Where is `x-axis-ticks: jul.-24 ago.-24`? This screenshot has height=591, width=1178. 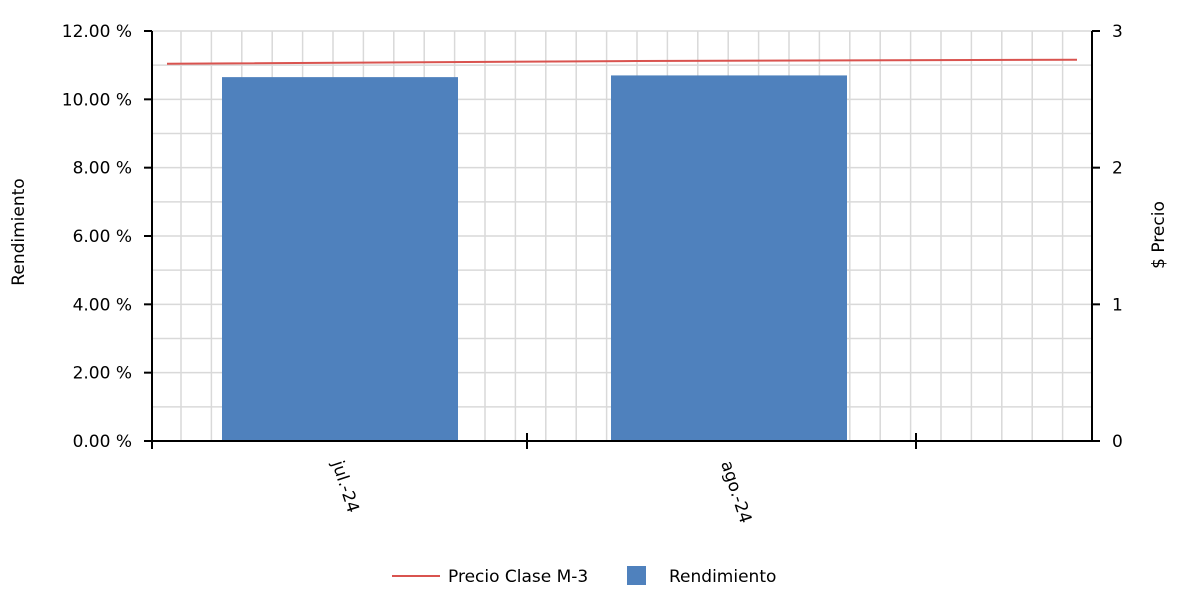 x-axis-ticks: jul.-24 ago.-24 is located at coordinates (622, 479).